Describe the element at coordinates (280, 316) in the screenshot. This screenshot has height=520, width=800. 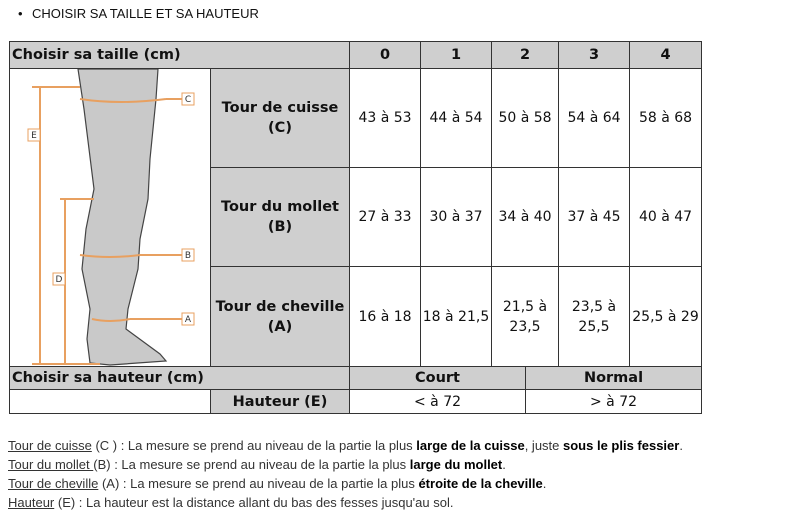
I see `row-label-cheville: Tour de cheville (A)` at that location.